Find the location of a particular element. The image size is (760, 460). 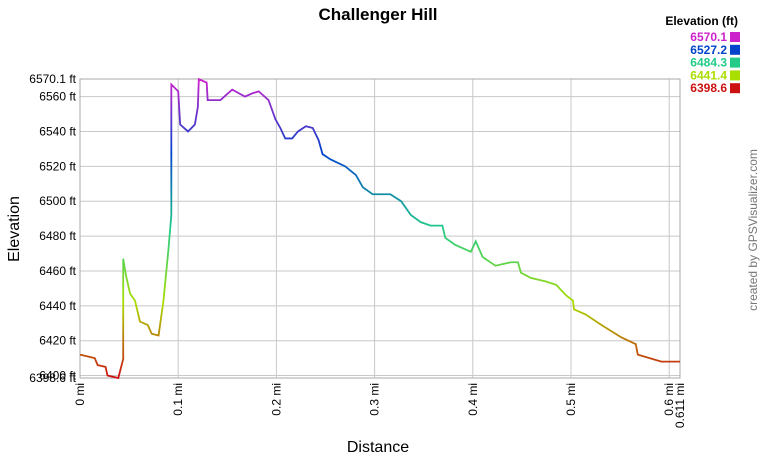

y-tick-label: 6398.6 ft is located at coordinates (52, 378).